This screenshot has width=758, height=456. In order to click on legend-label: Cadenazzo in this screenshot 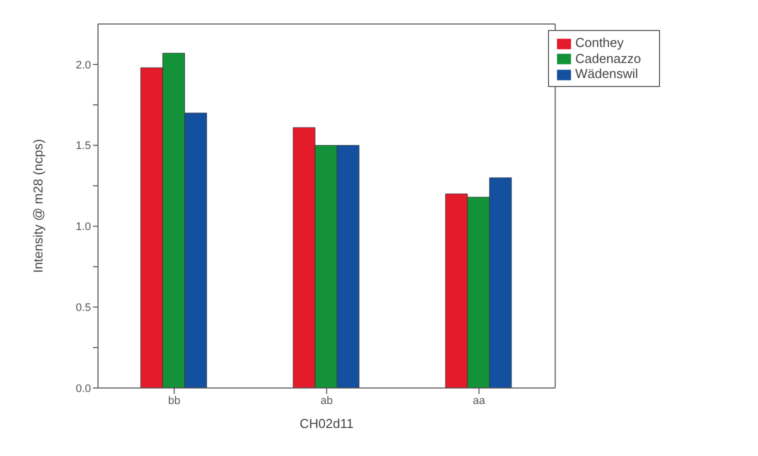, I will do `click(608, 58)`.